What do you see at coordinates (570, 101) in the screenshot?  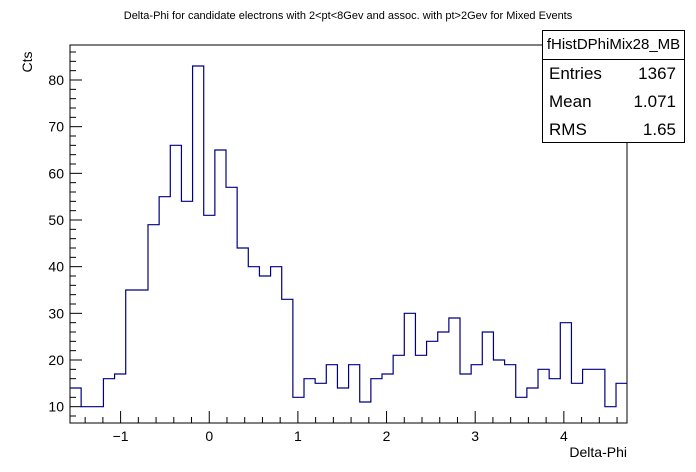 I see `stats-label: Mean` at bounding box center [570, 101].